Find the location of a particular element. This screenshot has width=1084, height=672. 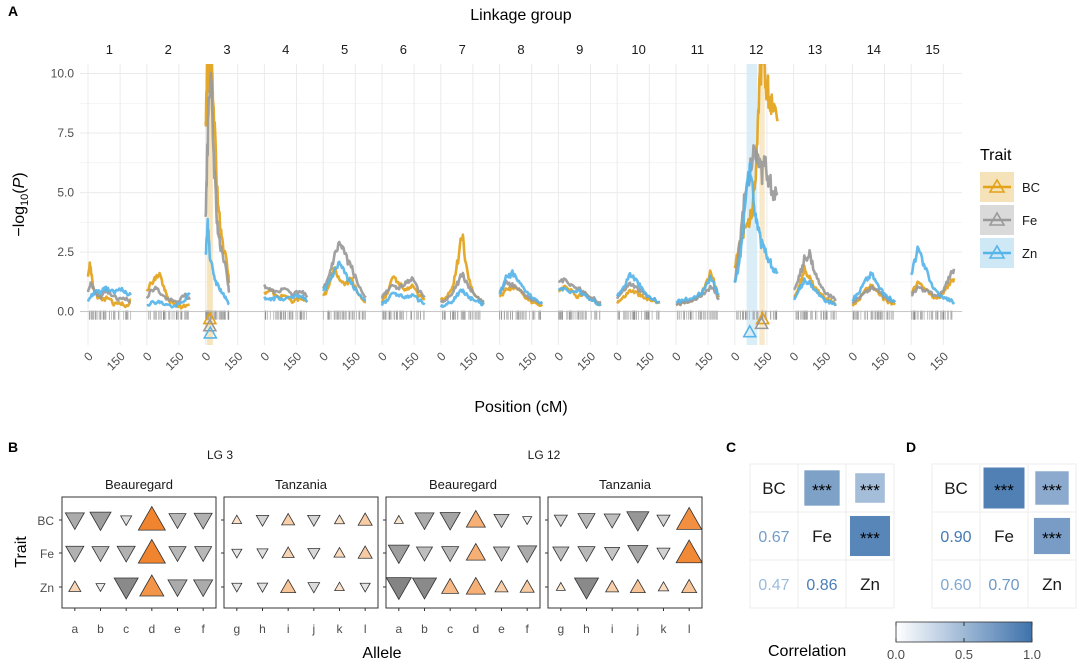

trace-zn-lg15 is located at coordinates (933, 275).